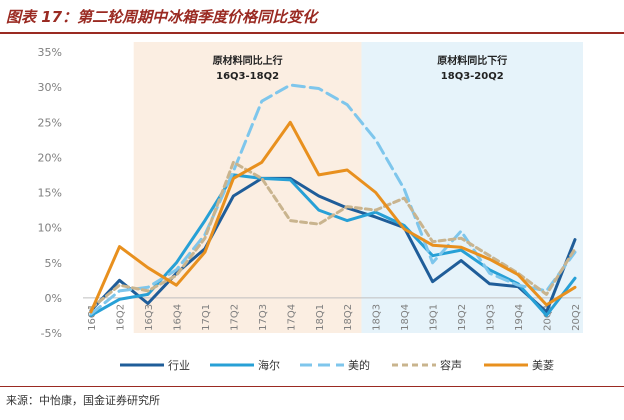  What do you see at coordinates (50, 87) in the screenshot?
I see `y-tick-label: 30%` at bounding box center [50, 87].